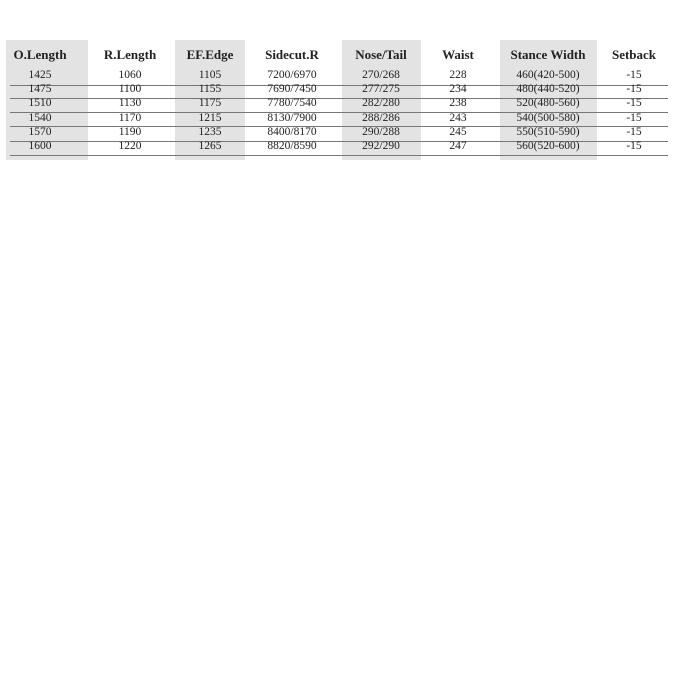 The width and height of the screenshot is (680, 680). I want to click on table-cell: 480(440-520), so click(548, 89).